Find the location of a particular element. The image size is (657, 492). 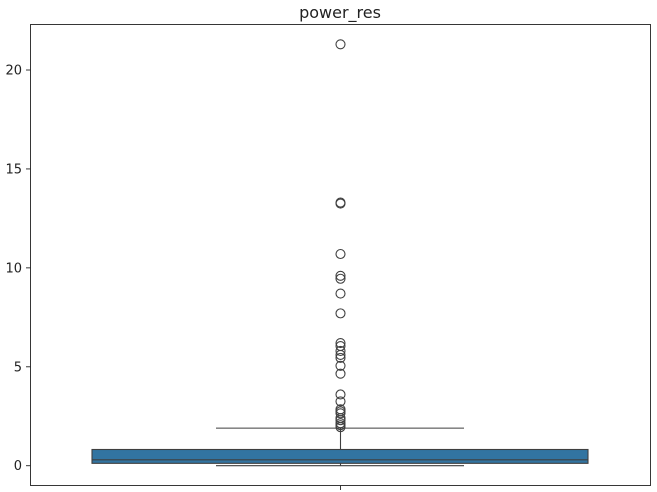

y-tick-label-10: 10 is located at coordinates (13, 268).